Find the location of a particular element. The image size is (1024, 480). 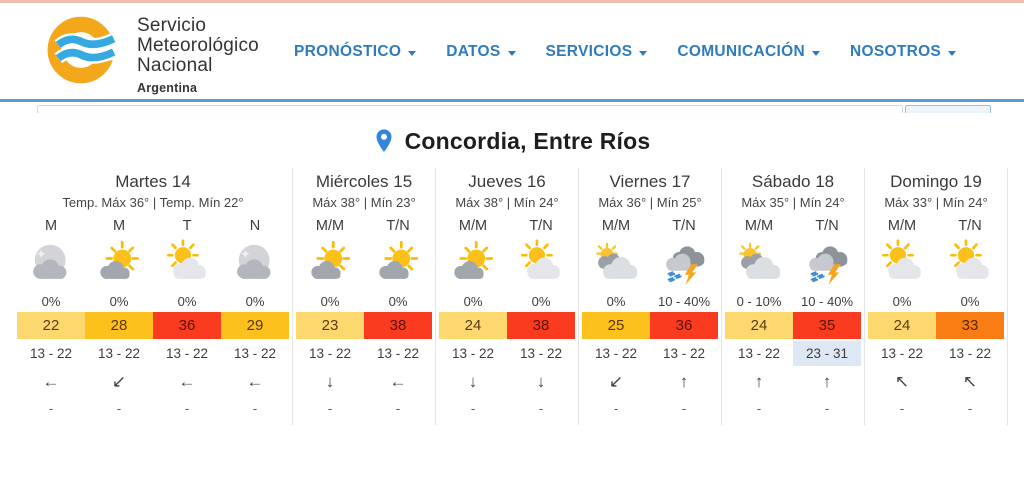

nav-item-nosotros: NOSOTROS is located at coordinates (903, 52).